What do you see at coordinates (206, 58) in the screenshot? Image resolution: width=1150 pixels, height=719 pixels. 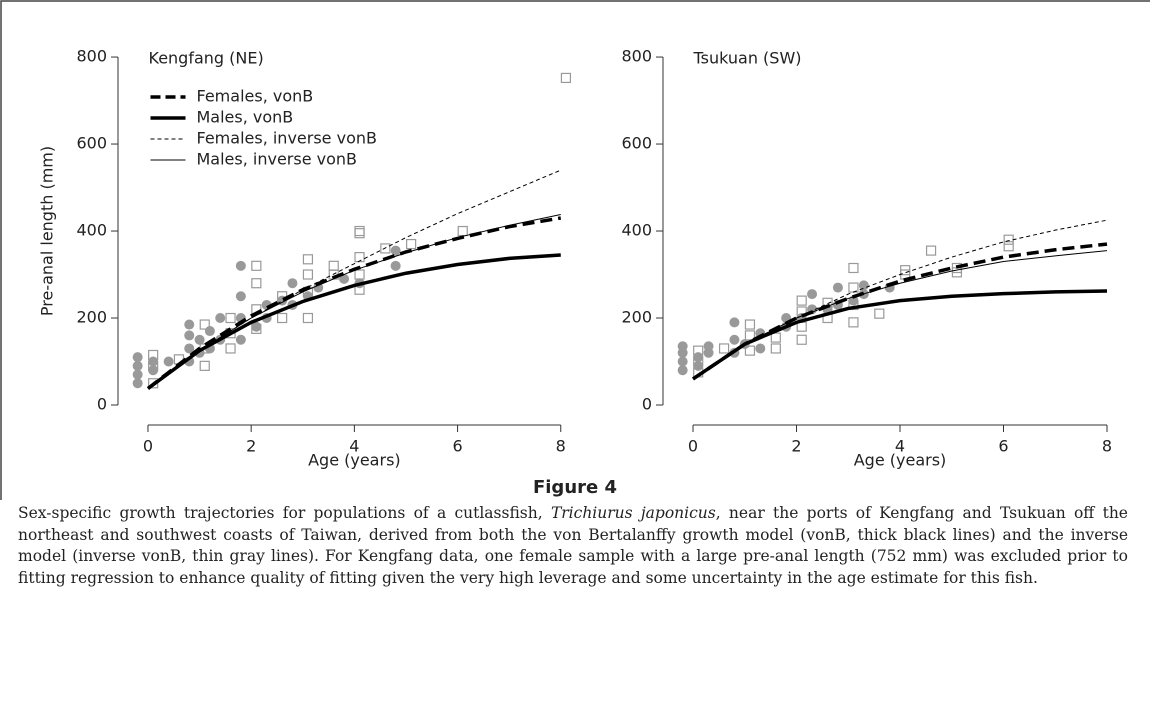 I see `panel-label: Kengfang (NE)` at bounding box center [206, 58].